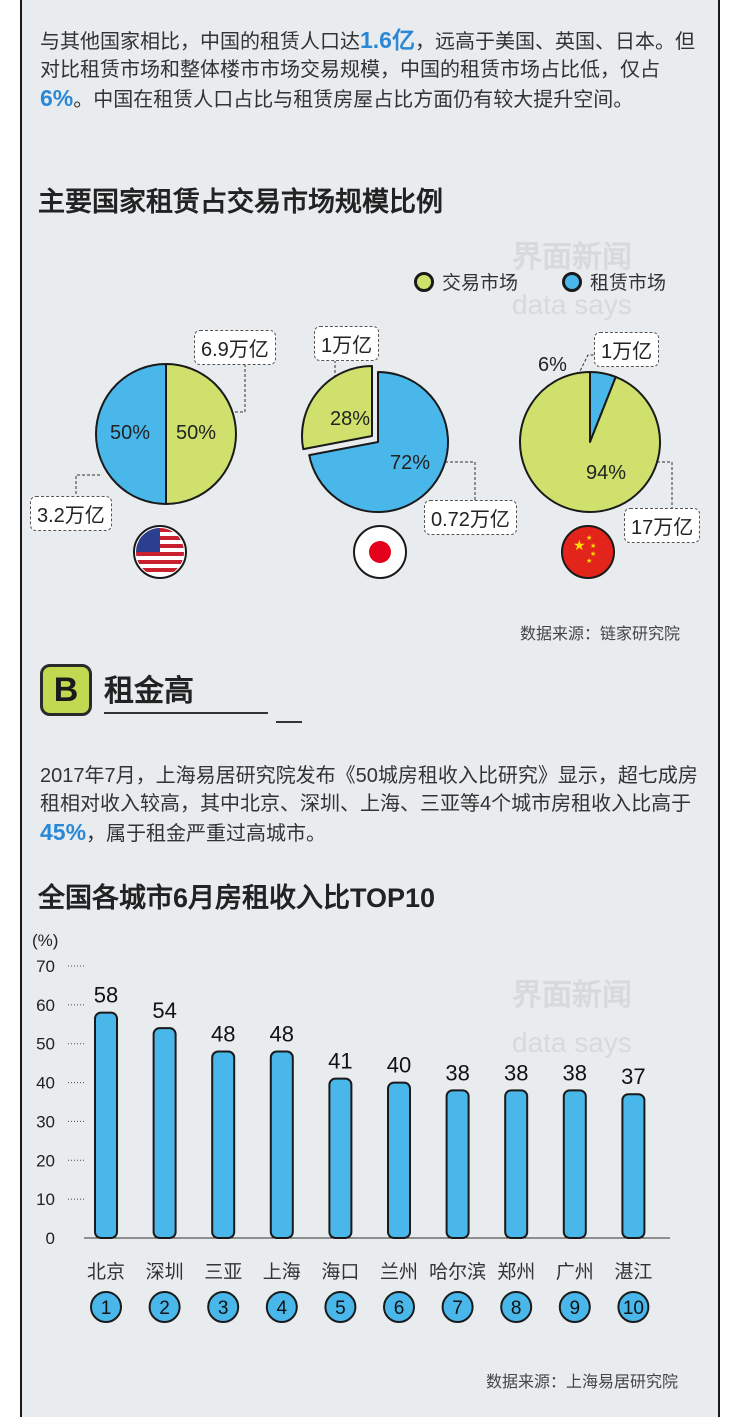 The width and height of the screenshot is (740, 1417). Describe the element at coordinates (628, 283) in the screenshot. I see `legend-label-rent: 租赁市场` at that location.